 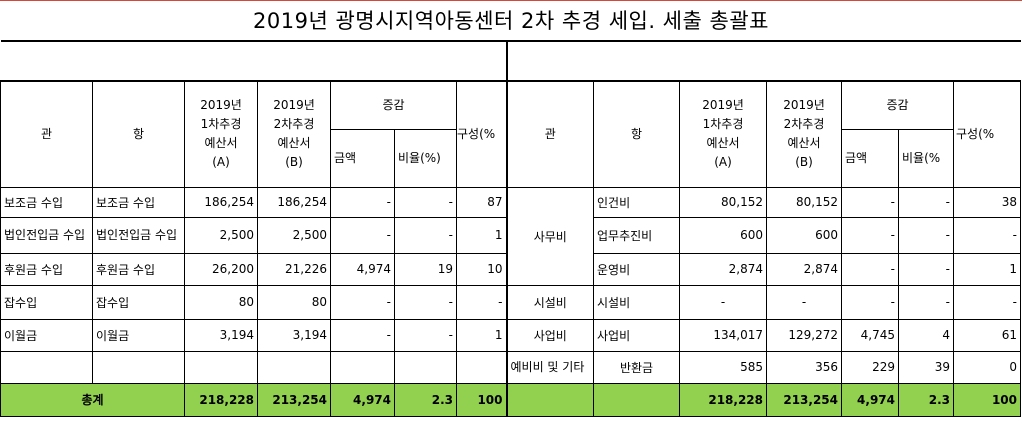 I want to click on income-b-cell: 3,194, so click(x=294, y=335).